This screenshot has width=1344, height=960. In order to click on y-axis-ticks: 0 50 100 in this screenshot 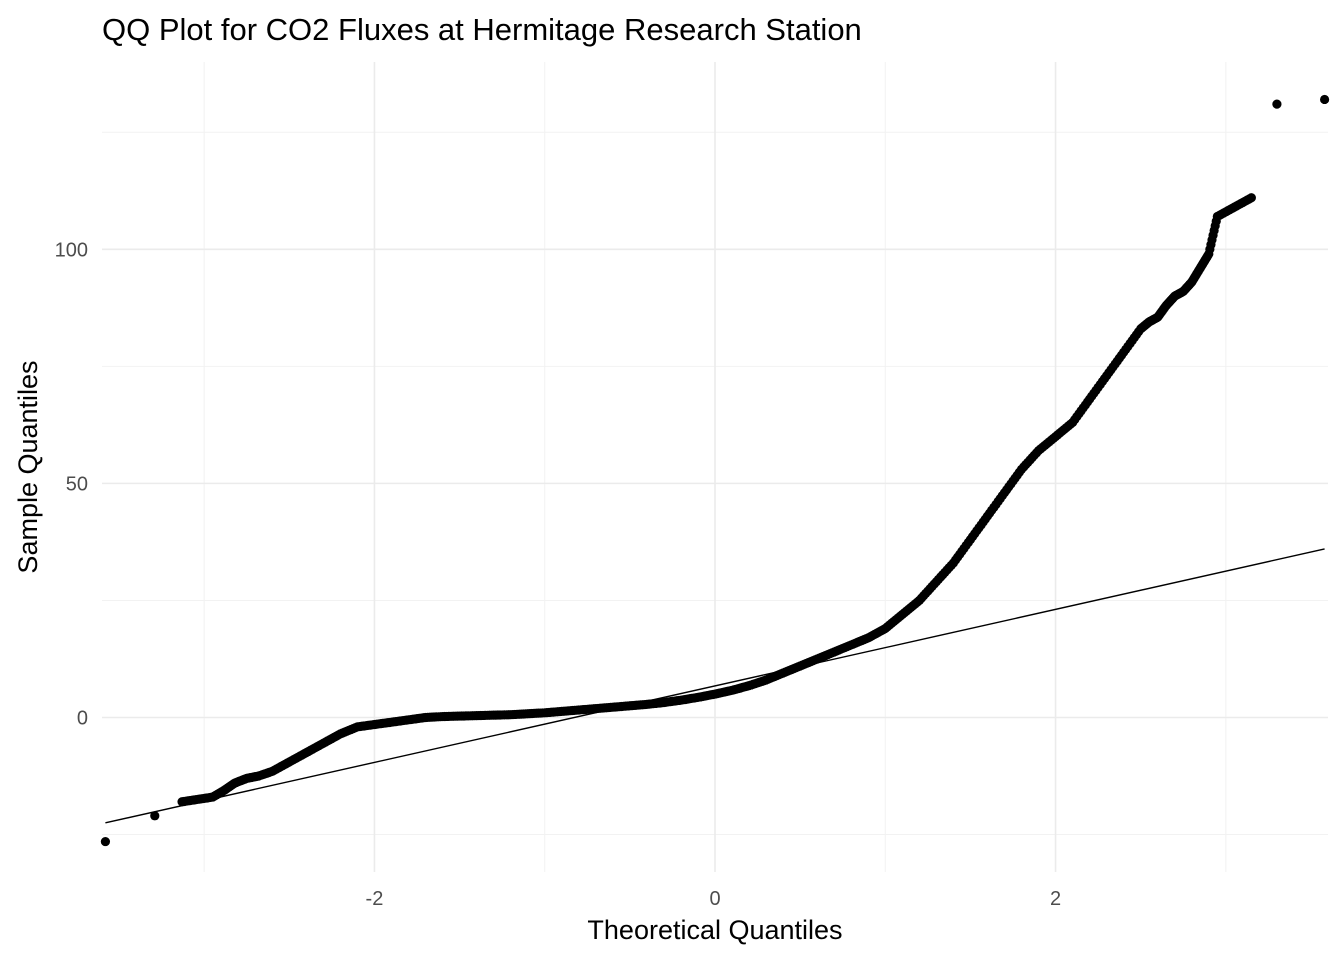, I will do `click(71, 484)`.